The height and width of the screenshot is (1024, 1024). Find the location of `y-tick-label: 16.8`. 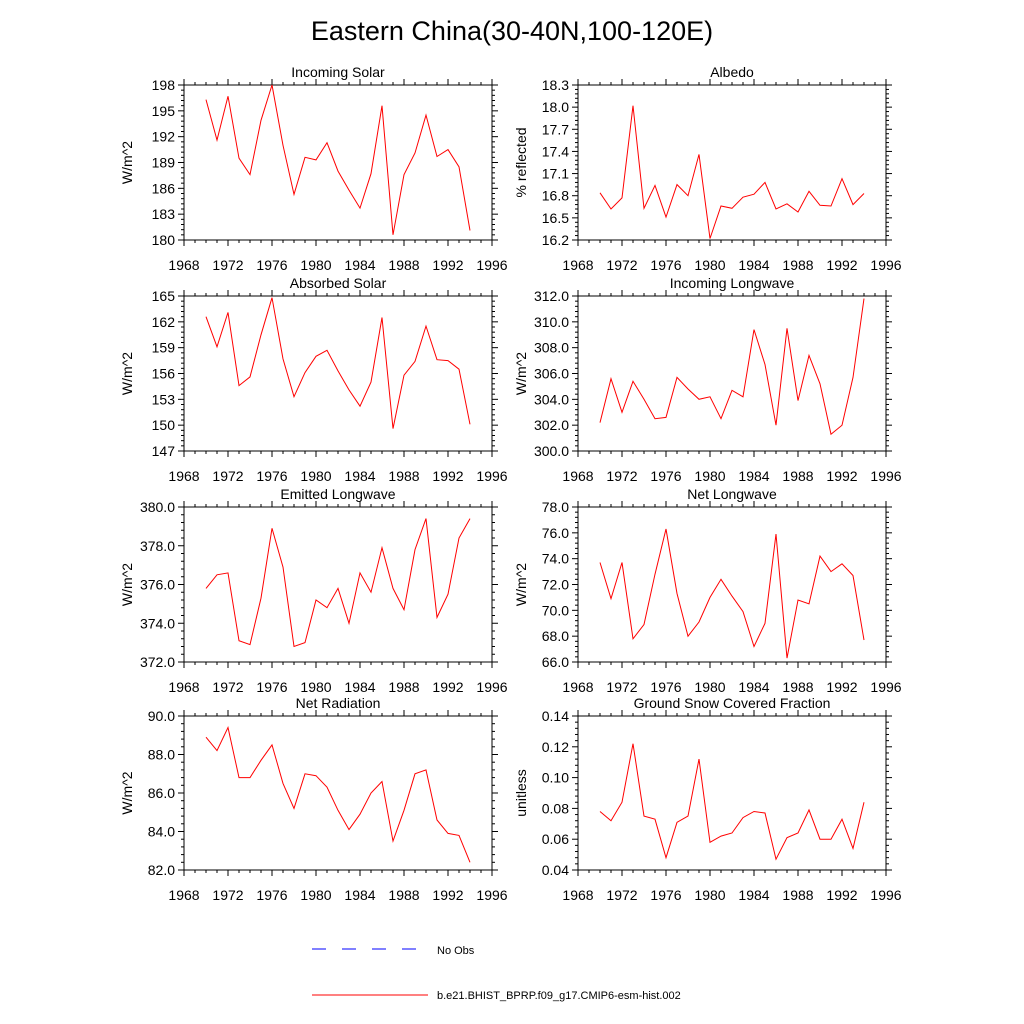

y-tick-label: 16.8 is located at coordinates (555, 196).